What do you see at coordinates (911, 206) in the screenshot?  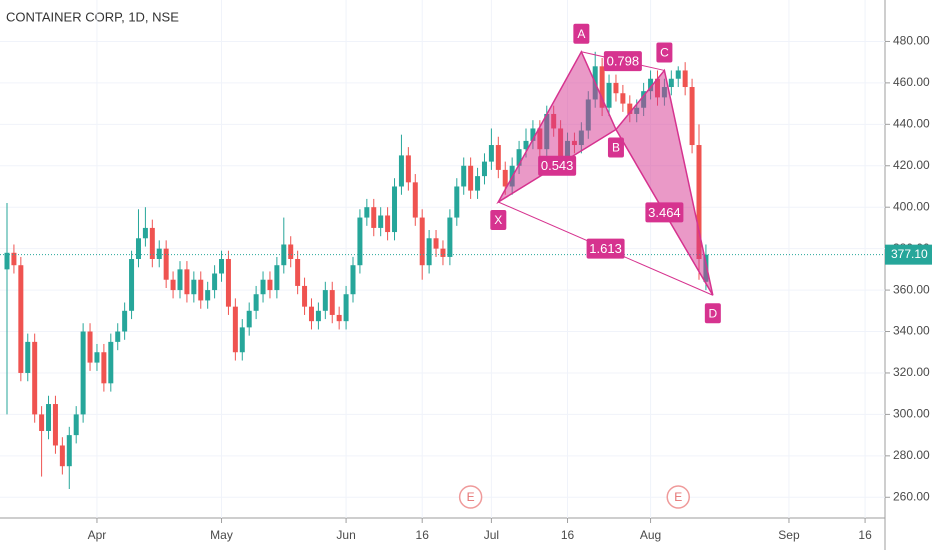 I see `y-tick-label: 400.00` at bounding box center [911, 206].